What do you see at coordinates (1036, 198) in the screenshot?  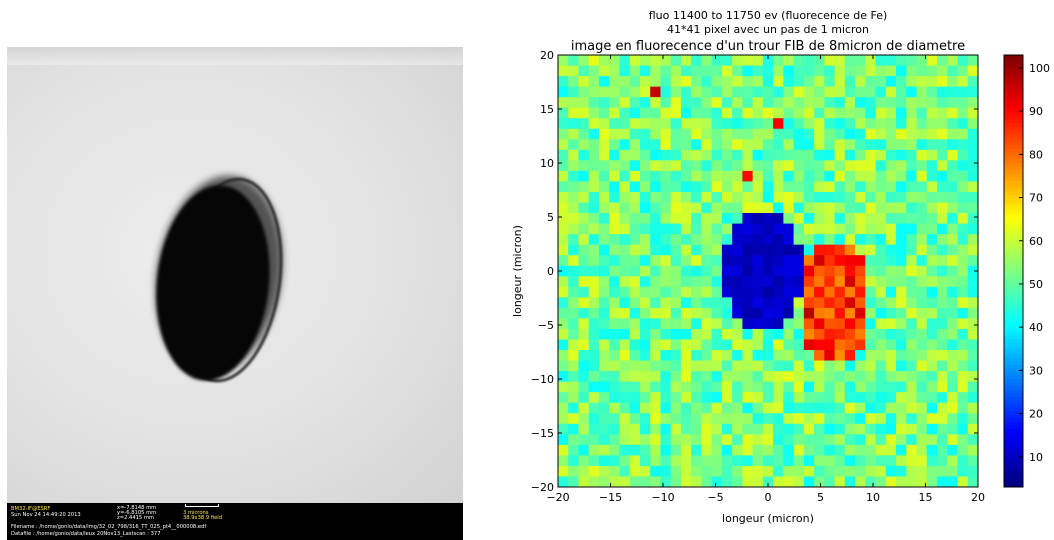 I see `colorbar-tick-label: 70` at bounding box center [1036, 198].